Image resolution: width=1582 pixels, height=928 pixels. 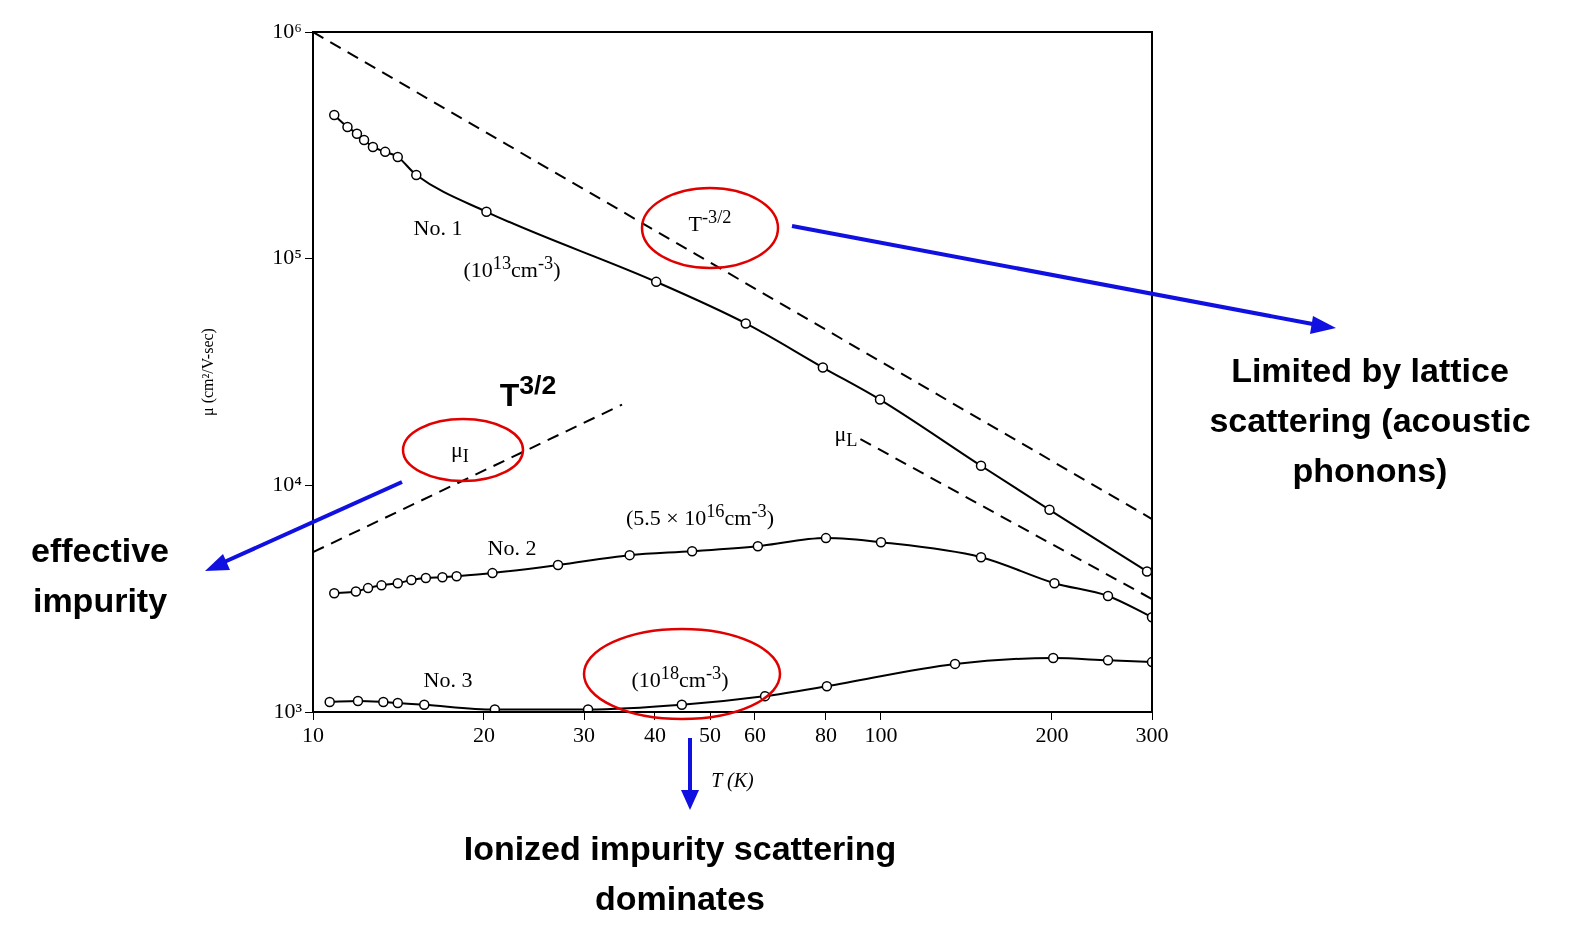 I want to click on x-axis-title: T (K), so click(x=733, y=781).